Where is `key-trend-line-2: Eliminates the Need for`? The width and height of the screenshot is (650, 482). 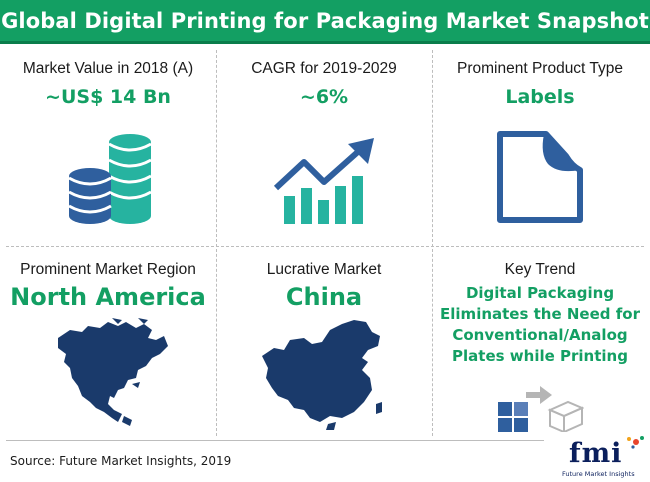
key-trend-line-2: Eliminates the Need for is located at coordinates (540, 314).